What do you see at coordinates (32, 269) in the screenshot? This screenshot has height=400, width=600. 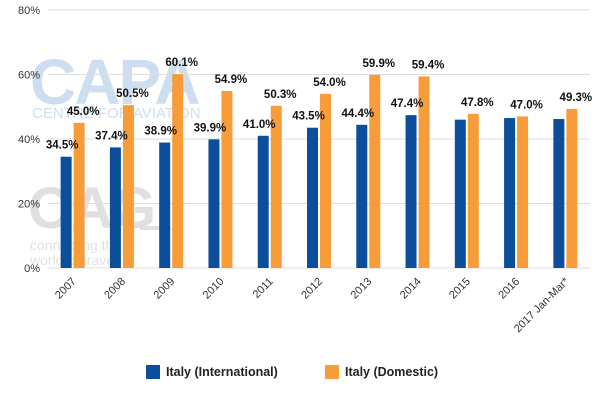 I see `y-tick-label: 0%` at bounding box center [32, 269].